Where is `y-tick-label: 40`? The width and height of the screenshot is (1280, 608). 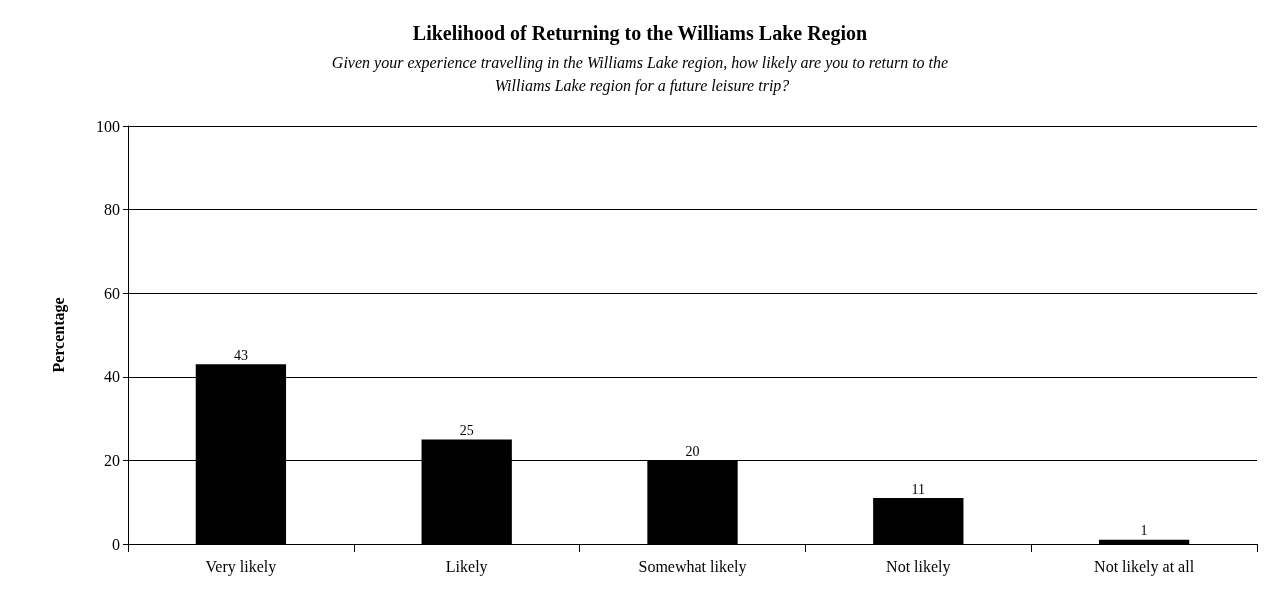
y-tick-label: 40 is located at coordinates (112, 377).